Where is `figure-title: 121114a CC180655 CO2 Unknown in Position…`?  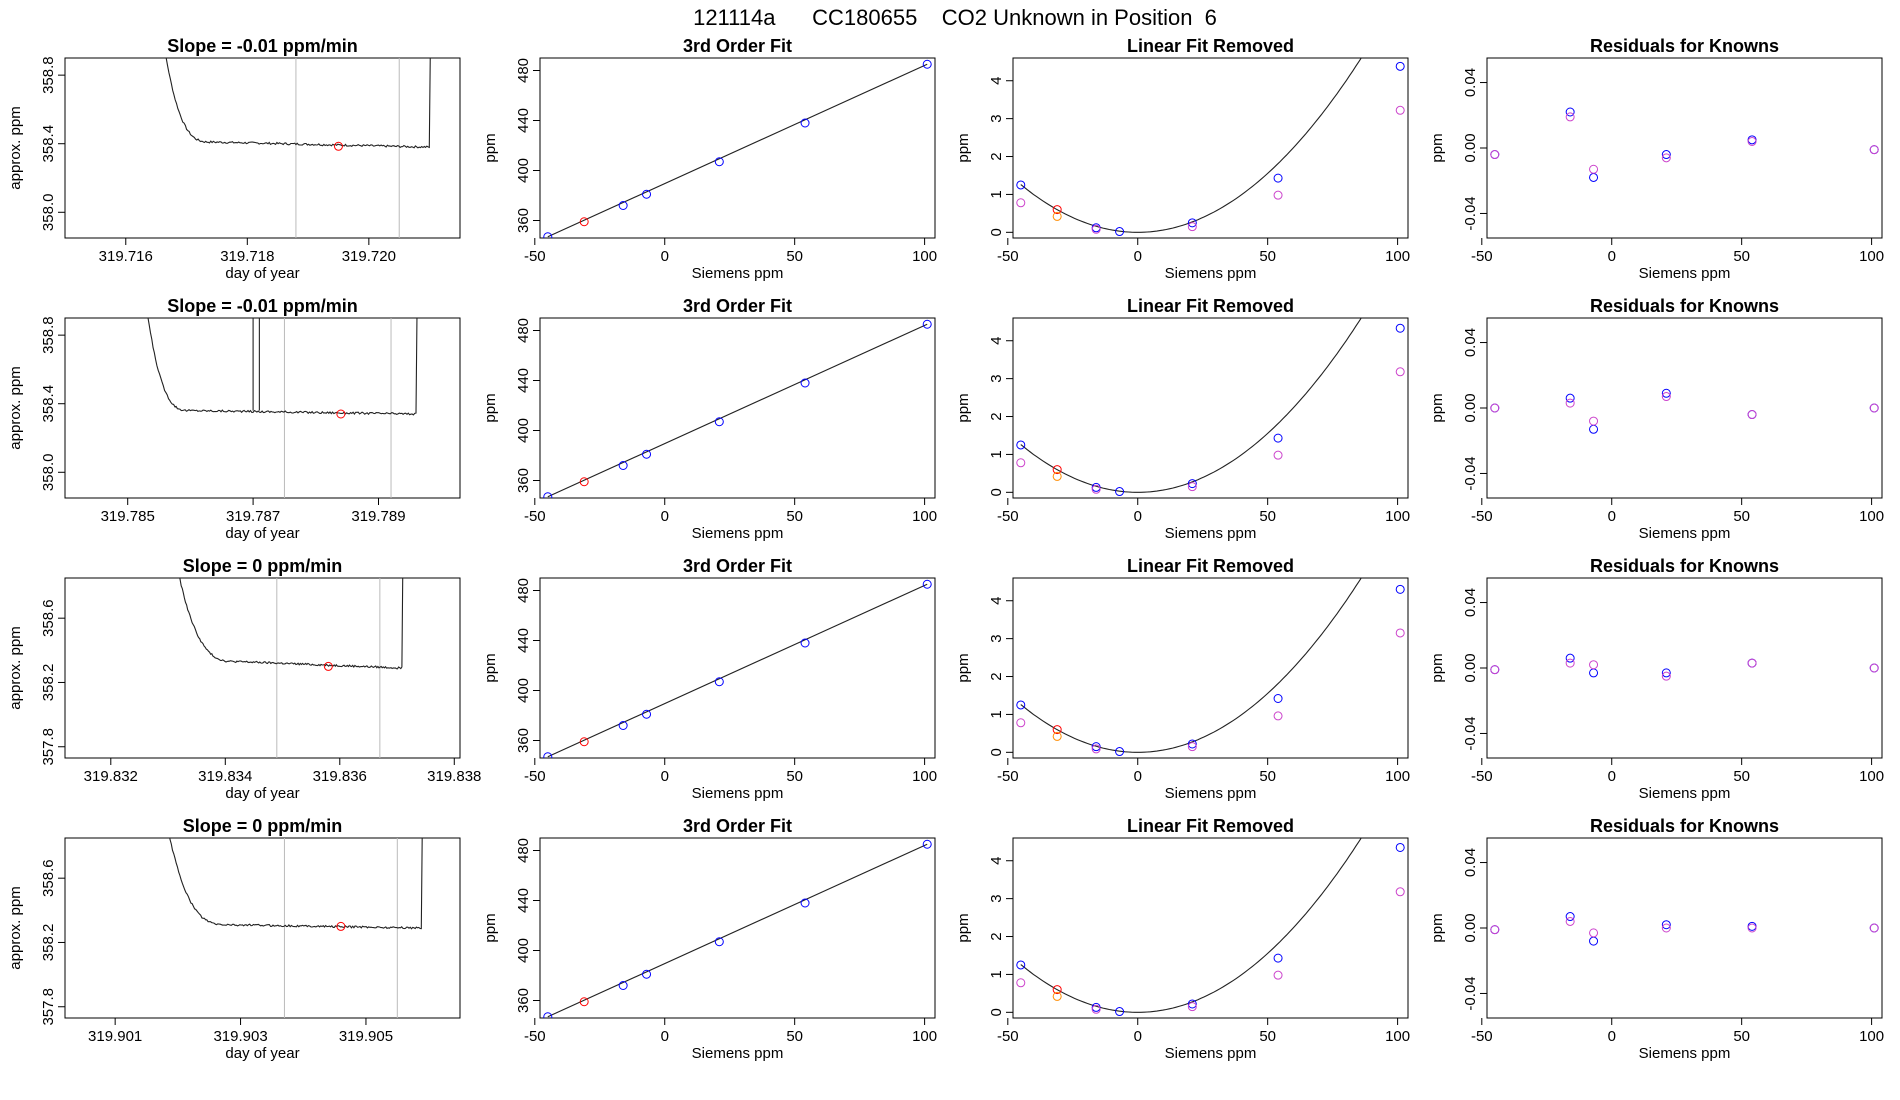
figure-title: 121114a CC180655 CO2 Unknown in Position… is located at coordinates (955, 17).